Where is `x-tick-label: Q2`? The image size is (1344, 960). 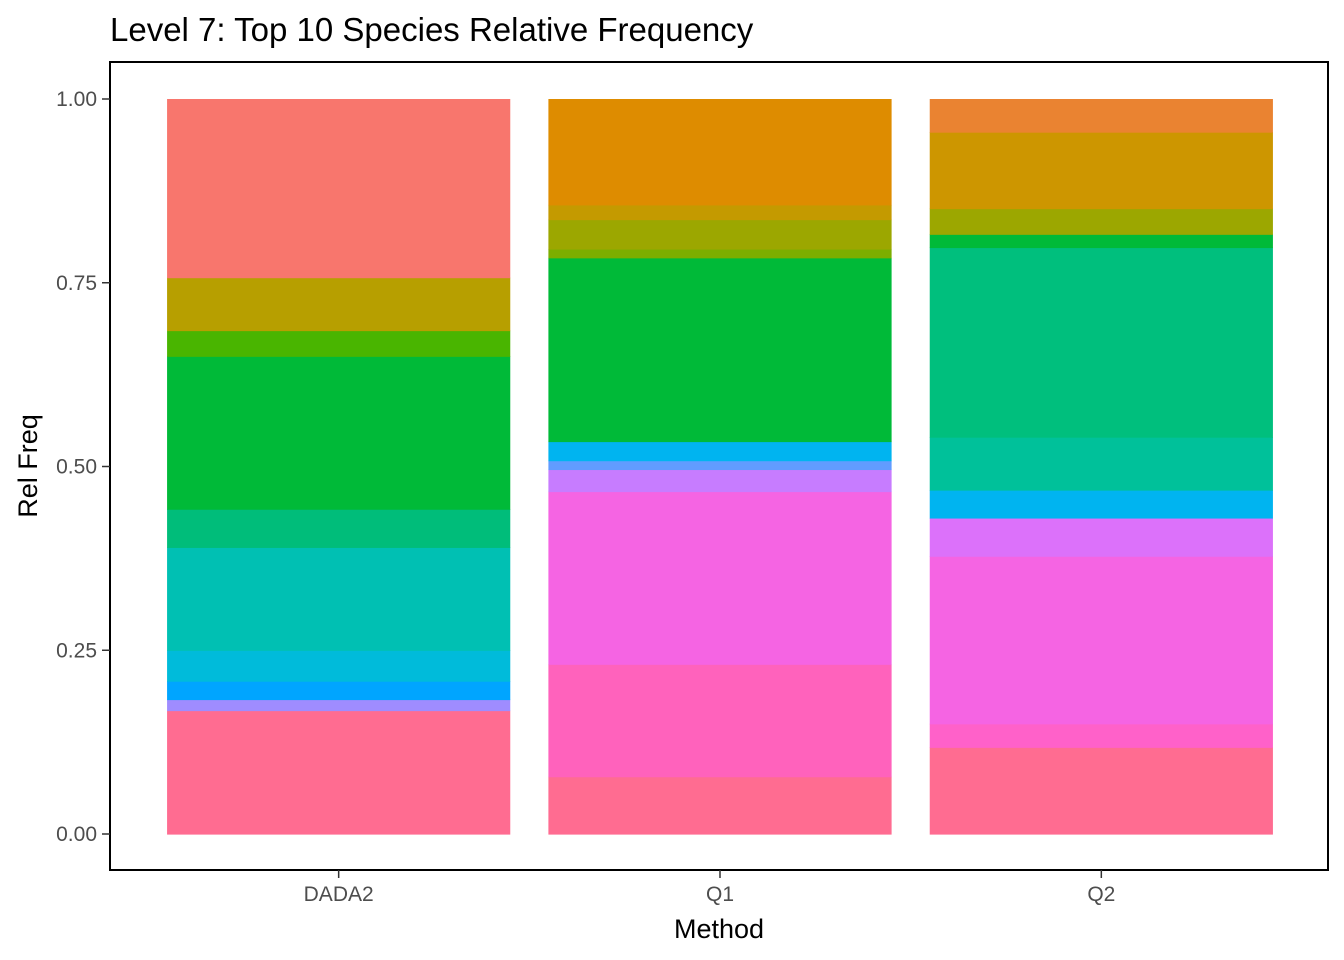 x-tick-label: Q2 is located at coordinates (1101, 894).